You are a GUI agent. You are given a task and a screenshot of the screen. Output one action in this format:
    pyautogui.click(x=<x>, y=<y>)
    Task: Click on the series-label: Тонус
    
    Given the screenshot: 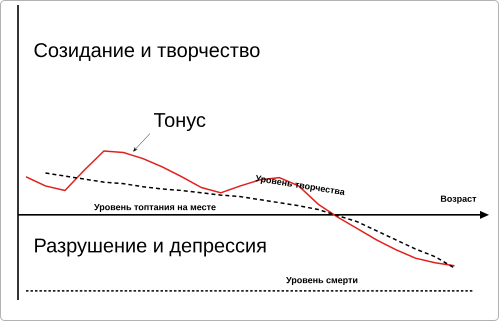 What is the action you would take?
    pyautogui.click(x=180, y=122)
    